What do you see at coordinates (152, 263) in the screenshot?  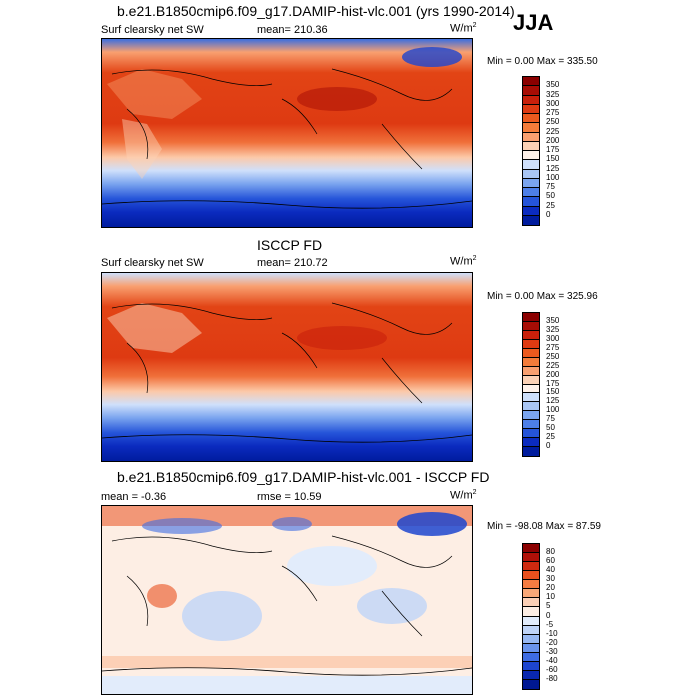 I see `panel2-variable-label: Surf clearsky net SW` at bounding box center [152, 263].